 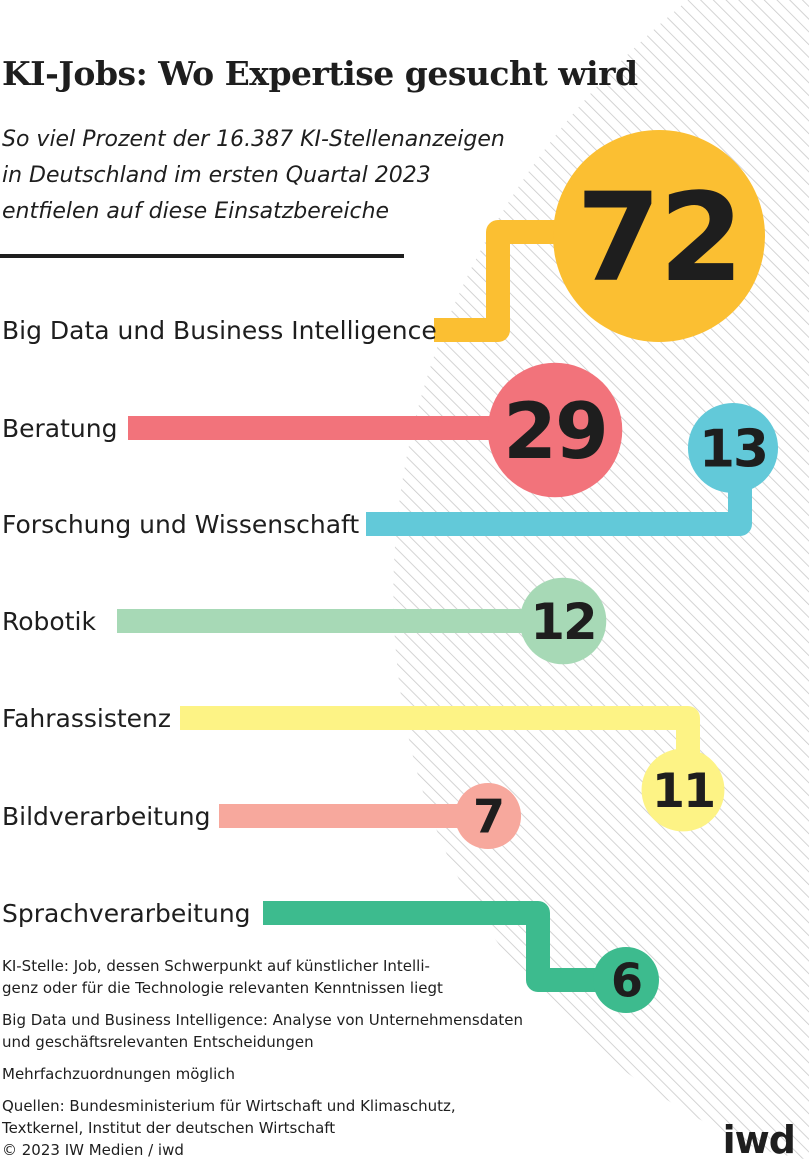 What do you see at coordinates (93, 1150) in the screenshot?
I see `footnote-copyright: © 2023 IW Medien / iwd` at bounding box center [93, 1150].